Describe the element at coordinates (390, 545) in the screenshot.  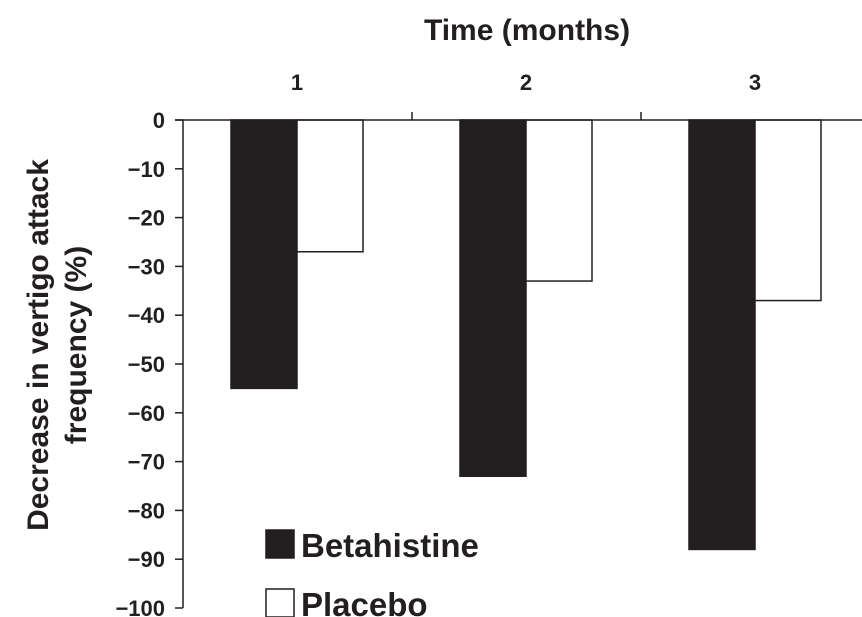
I see `legend-label-betahistine: Betahistine` at that location.